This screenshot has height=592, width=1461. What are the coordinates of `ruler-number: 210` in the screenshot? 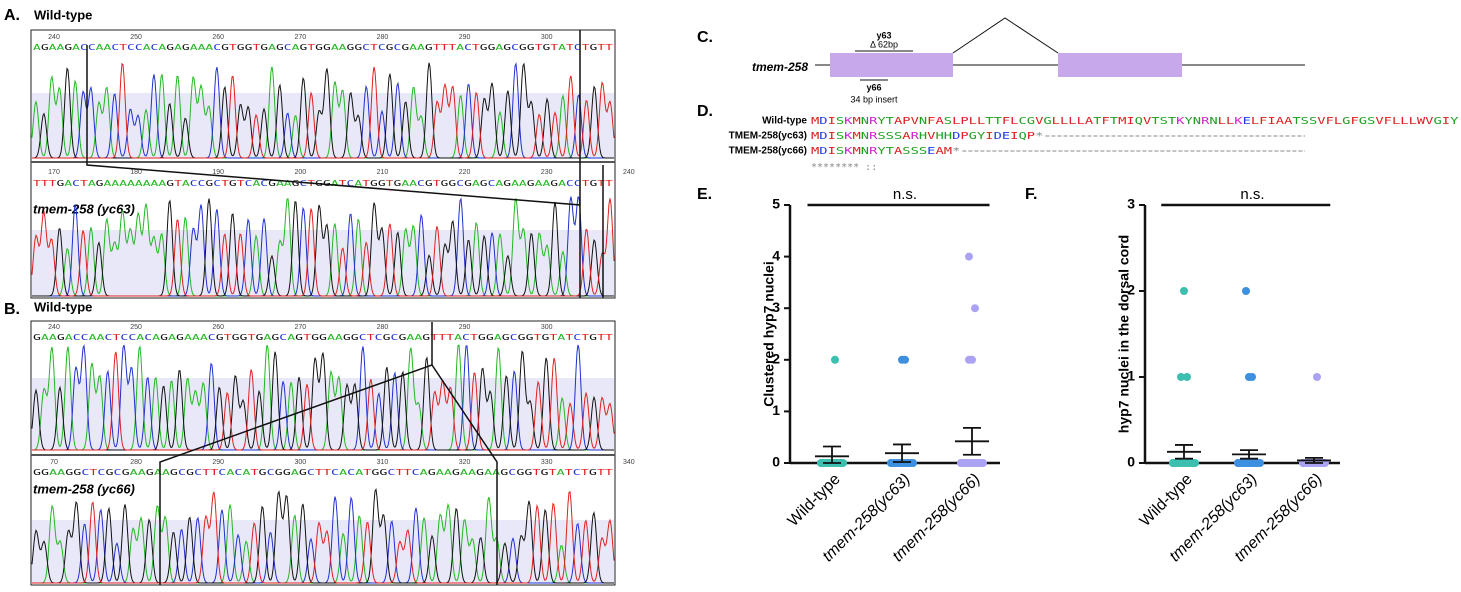 It's located at (383, 172).